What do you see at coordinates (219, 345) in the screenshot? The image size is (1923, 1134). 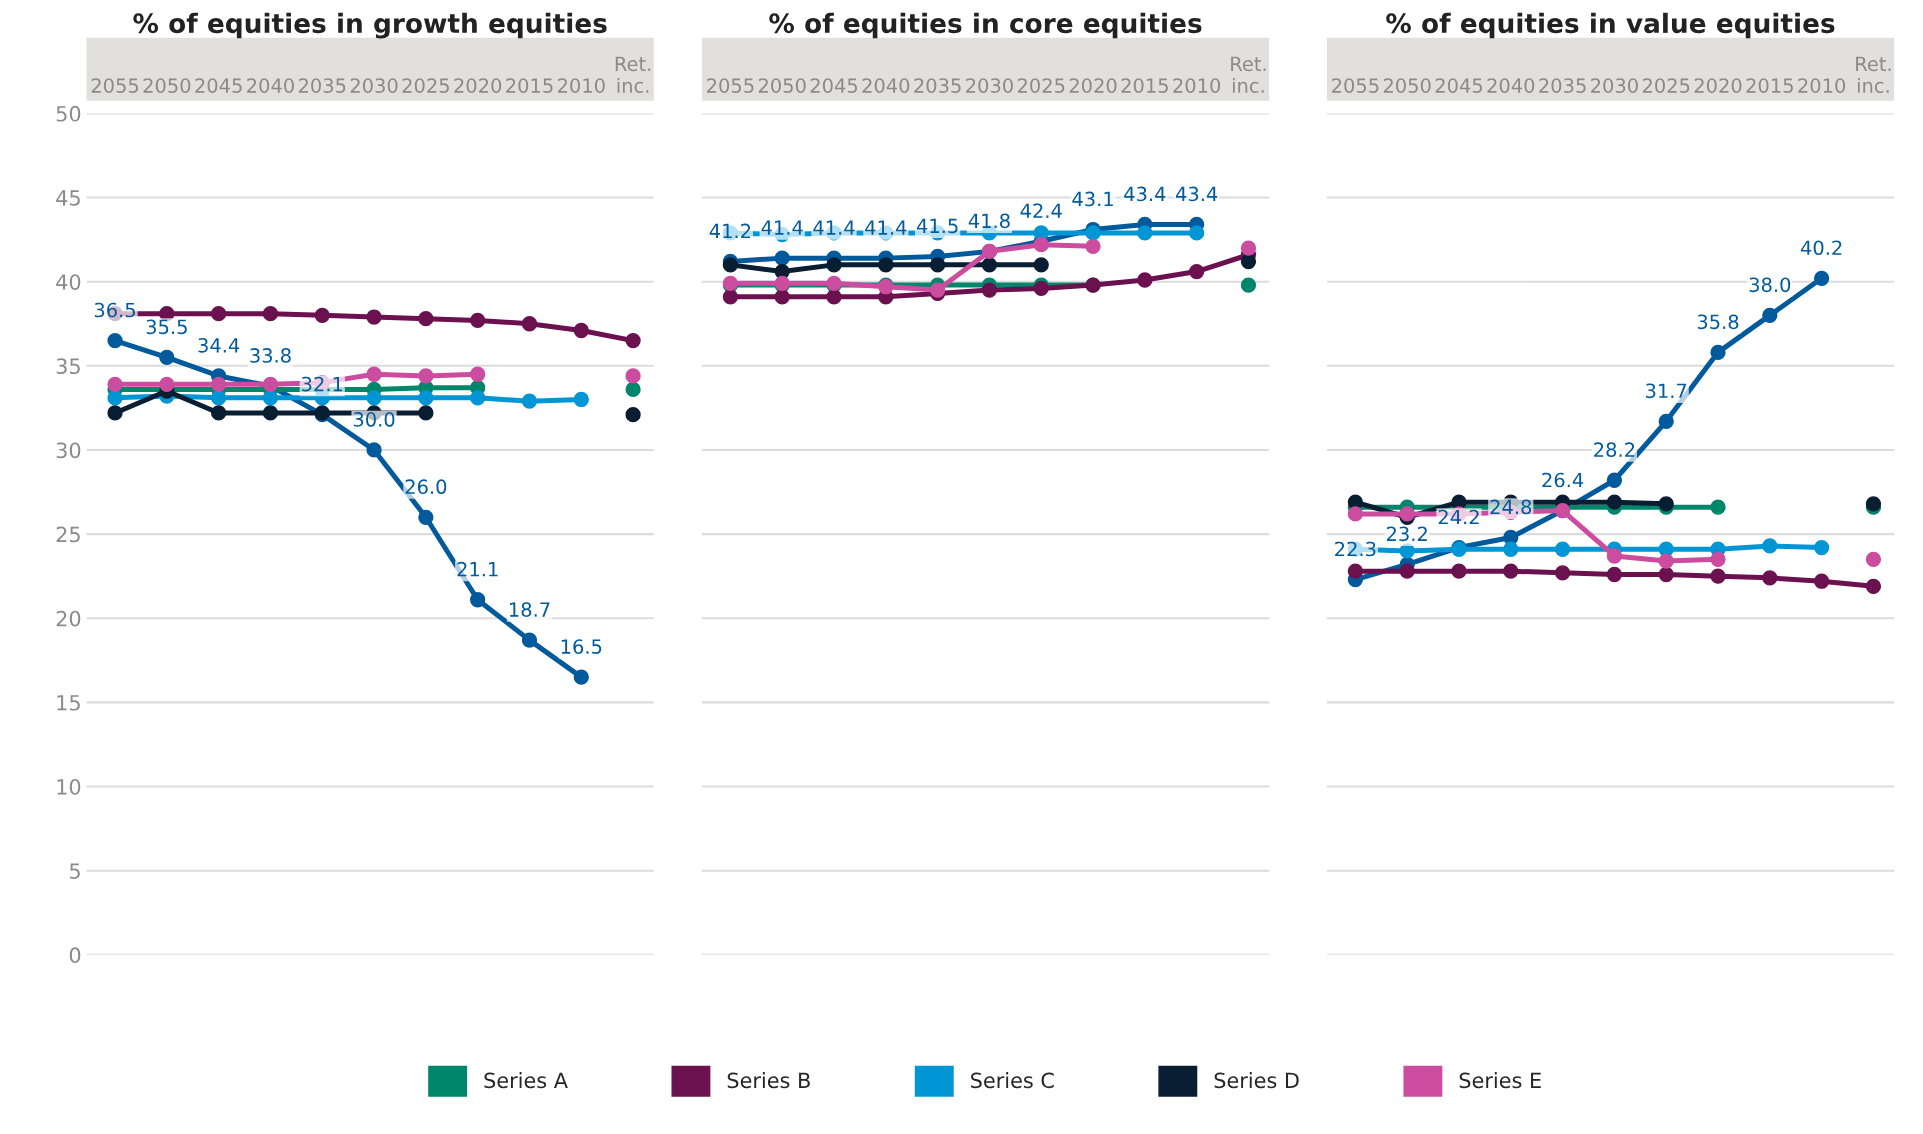 I see `data-label: 34.4` at bounding box center [219, 345].